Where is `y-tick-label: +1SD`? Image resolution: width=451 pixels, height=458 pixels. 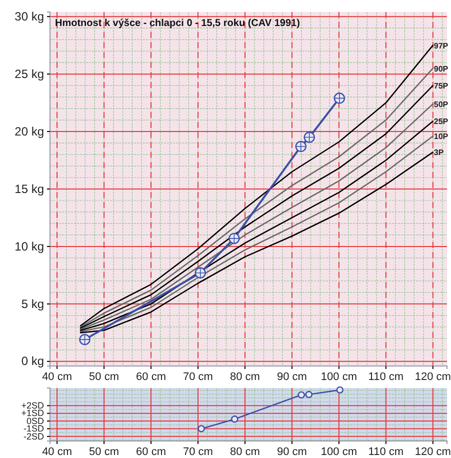 y-tick-label: +1SD is located at coordinates (32, 413).